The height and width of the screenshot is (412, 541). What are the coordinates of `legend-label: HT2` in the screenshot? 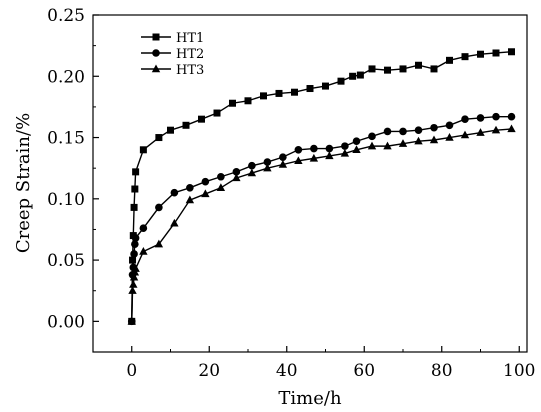 It's located at (190, 54).